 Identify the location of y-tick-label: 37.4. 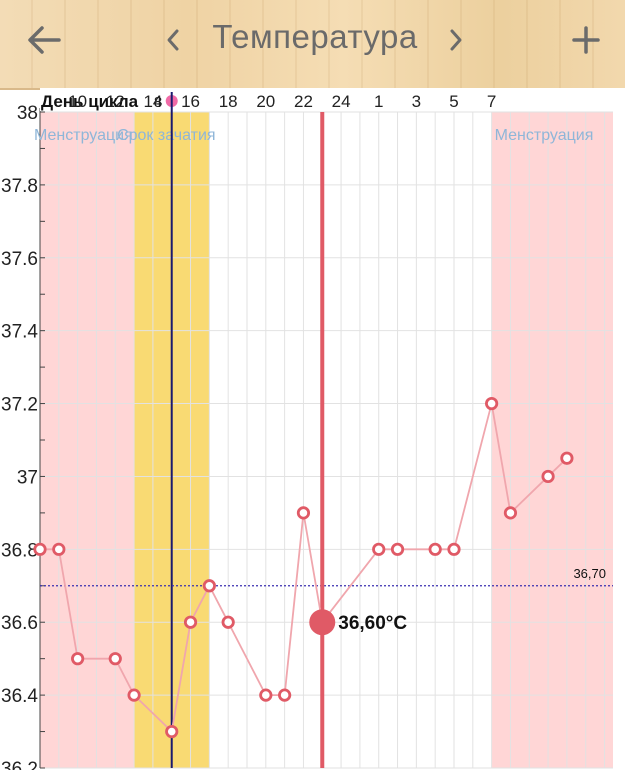
(19, 332).